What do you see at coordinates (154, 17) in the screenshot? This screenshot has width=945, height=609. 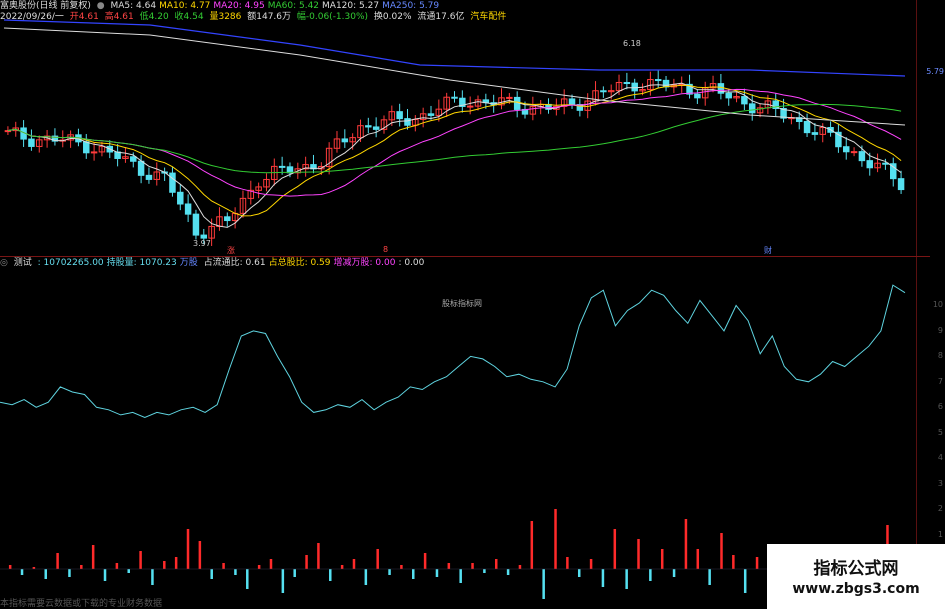 I see `low: 低4.20` at bounding box center [154, 17].